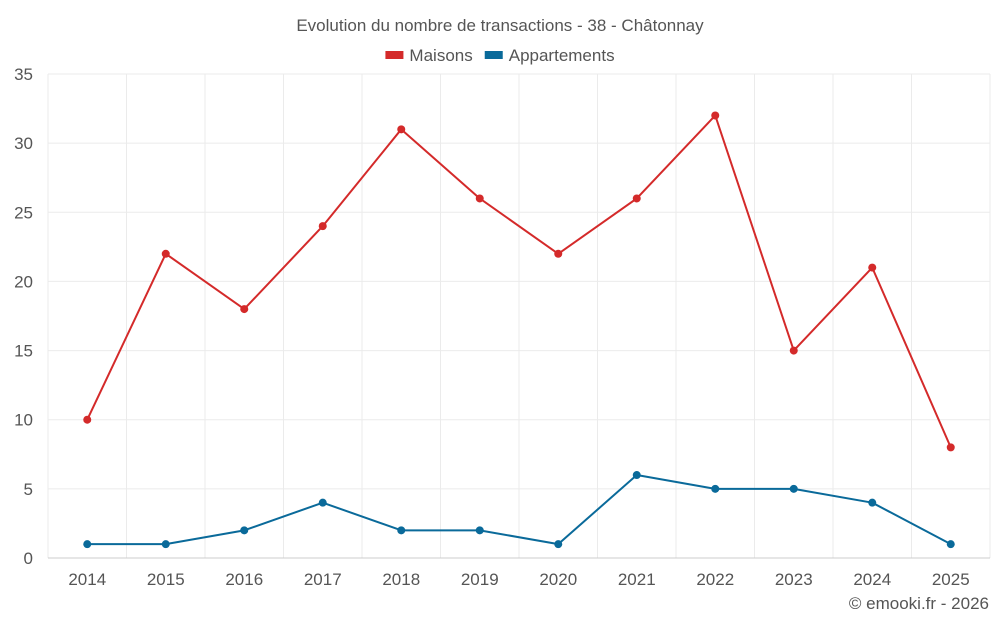 The image size is (1000, 625). What do you see at coordinates (401, 579) in the screenshot?
I see `x-tick-label: 2018` at bounding box center [401, 579].